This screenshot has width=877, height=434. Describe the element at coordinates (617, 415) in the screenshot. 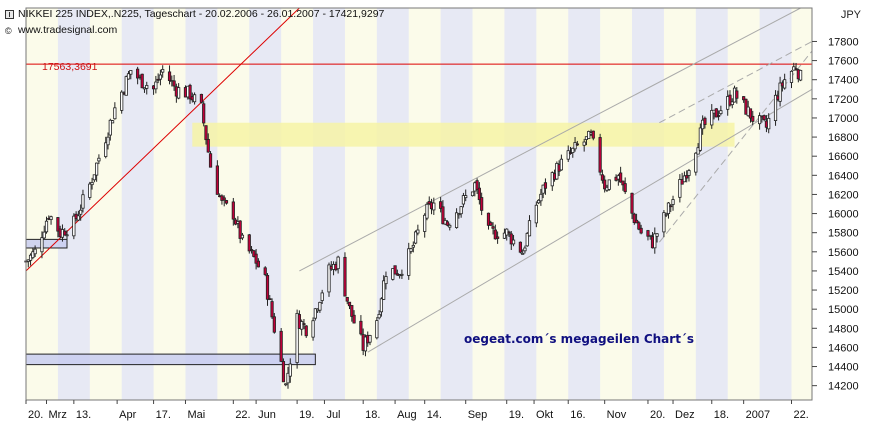

I see `x-tick-label: Nov` at that location.